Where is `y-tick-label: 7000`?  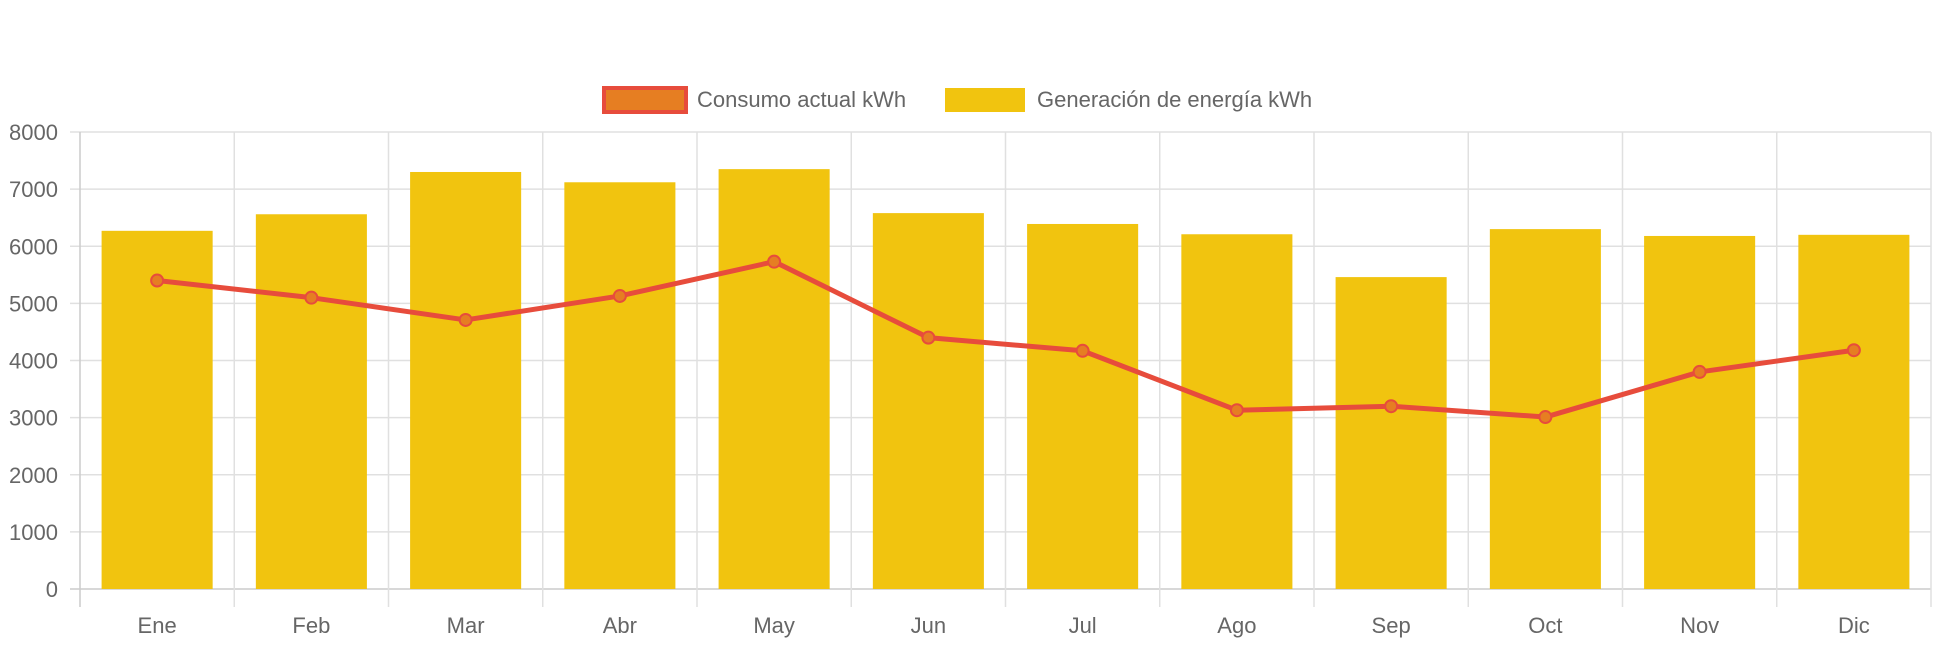
y-tick-label: 7000 is located at coordinates (33, 189).